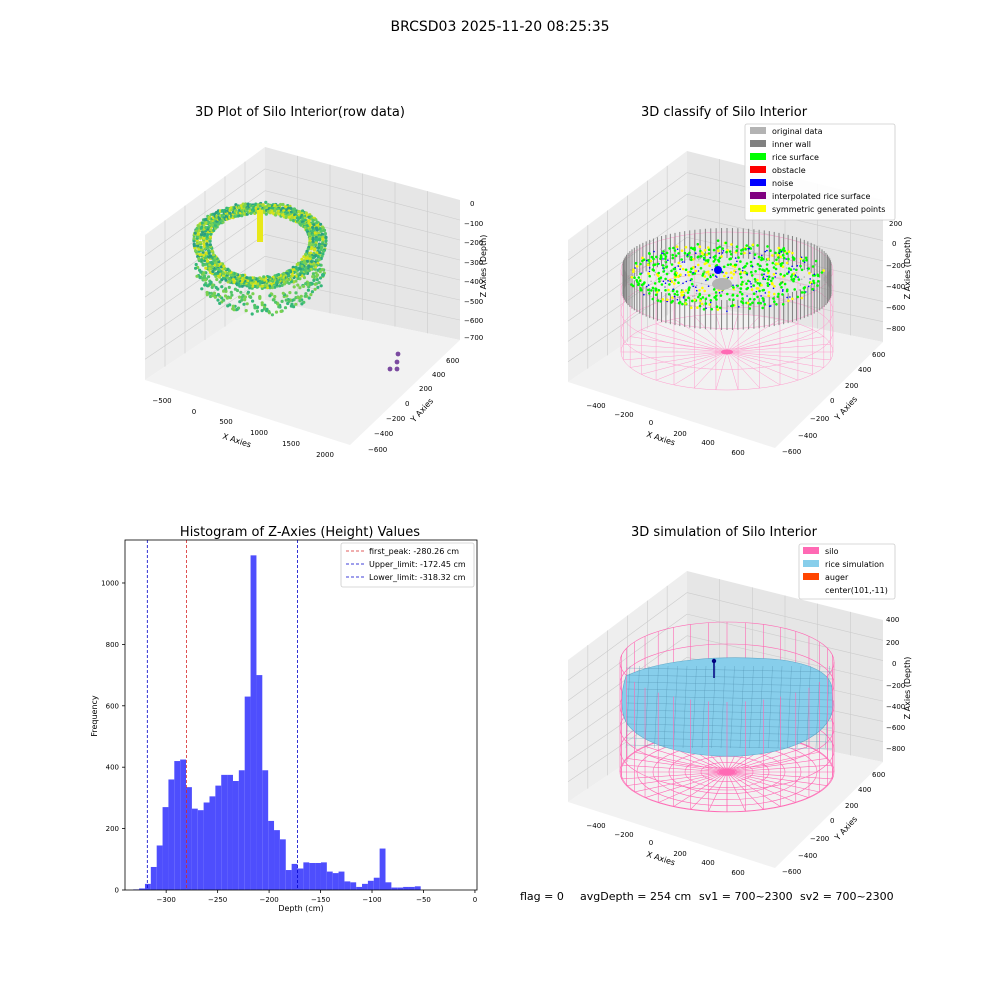 This screenshot has height=1000, width=1000. I want to click on x-axis-label: X Axies, so click(660, 859).